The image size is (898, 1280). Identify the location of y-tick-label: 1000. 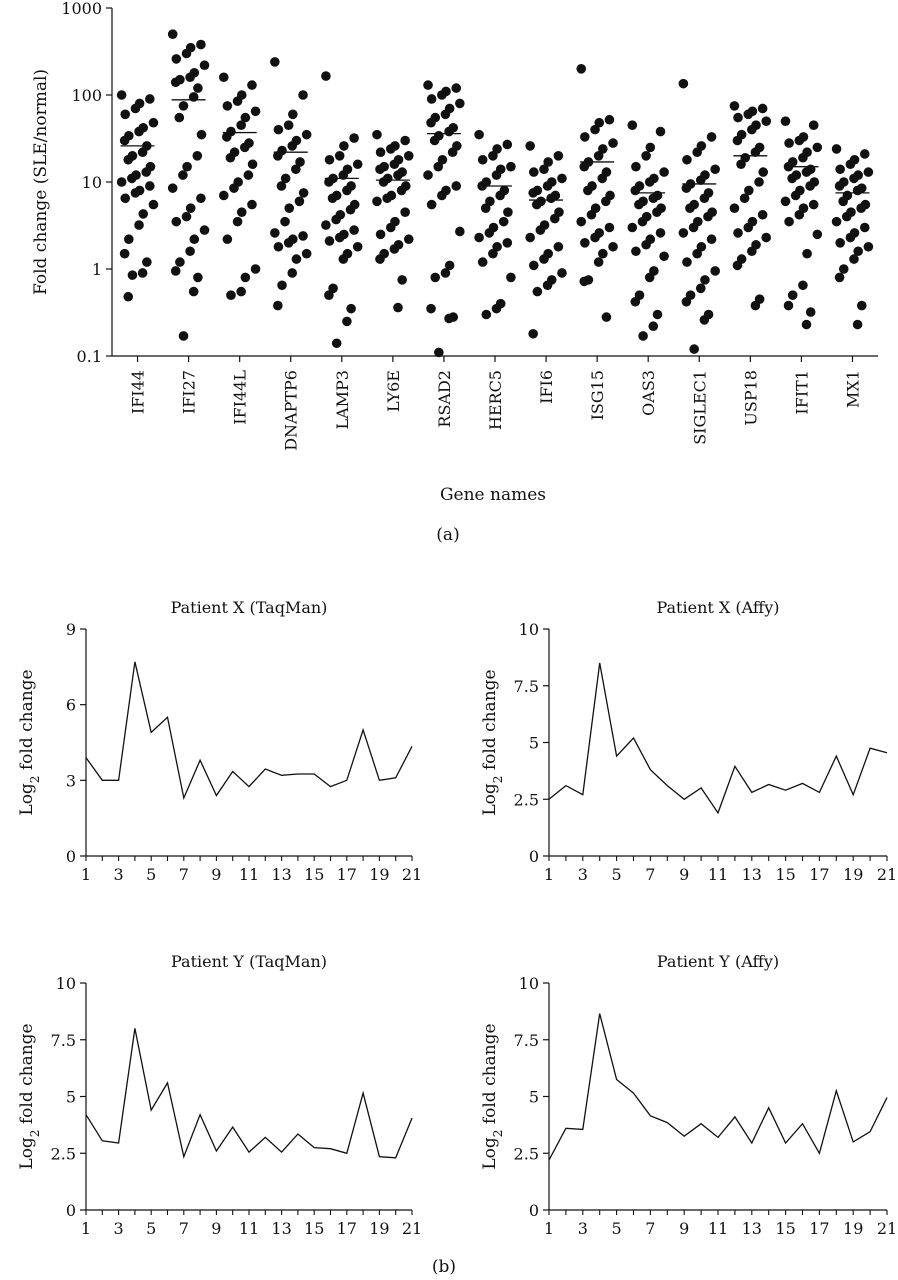
(81, 9).